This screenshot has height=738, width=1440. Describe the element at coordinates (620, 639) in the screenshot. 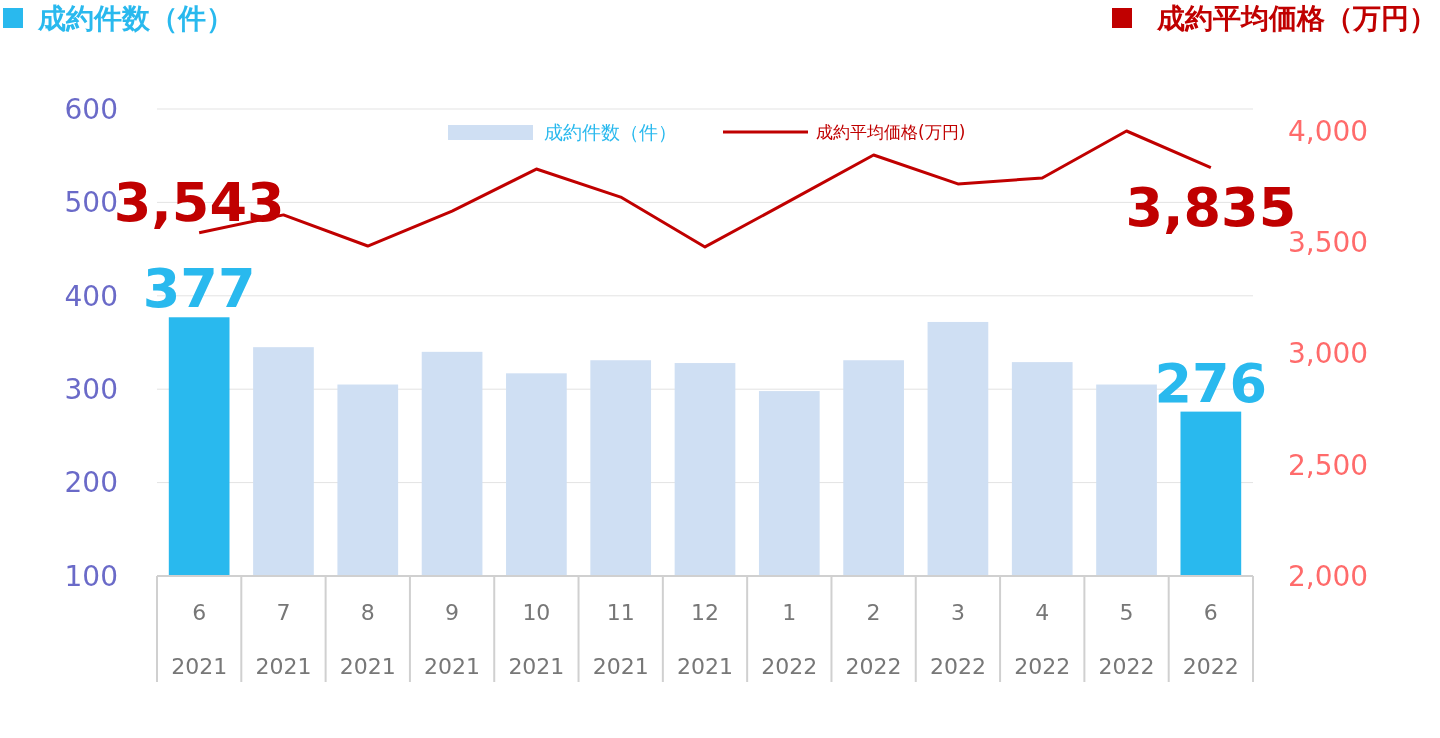

I see `category-label: 11 2021` at that location.